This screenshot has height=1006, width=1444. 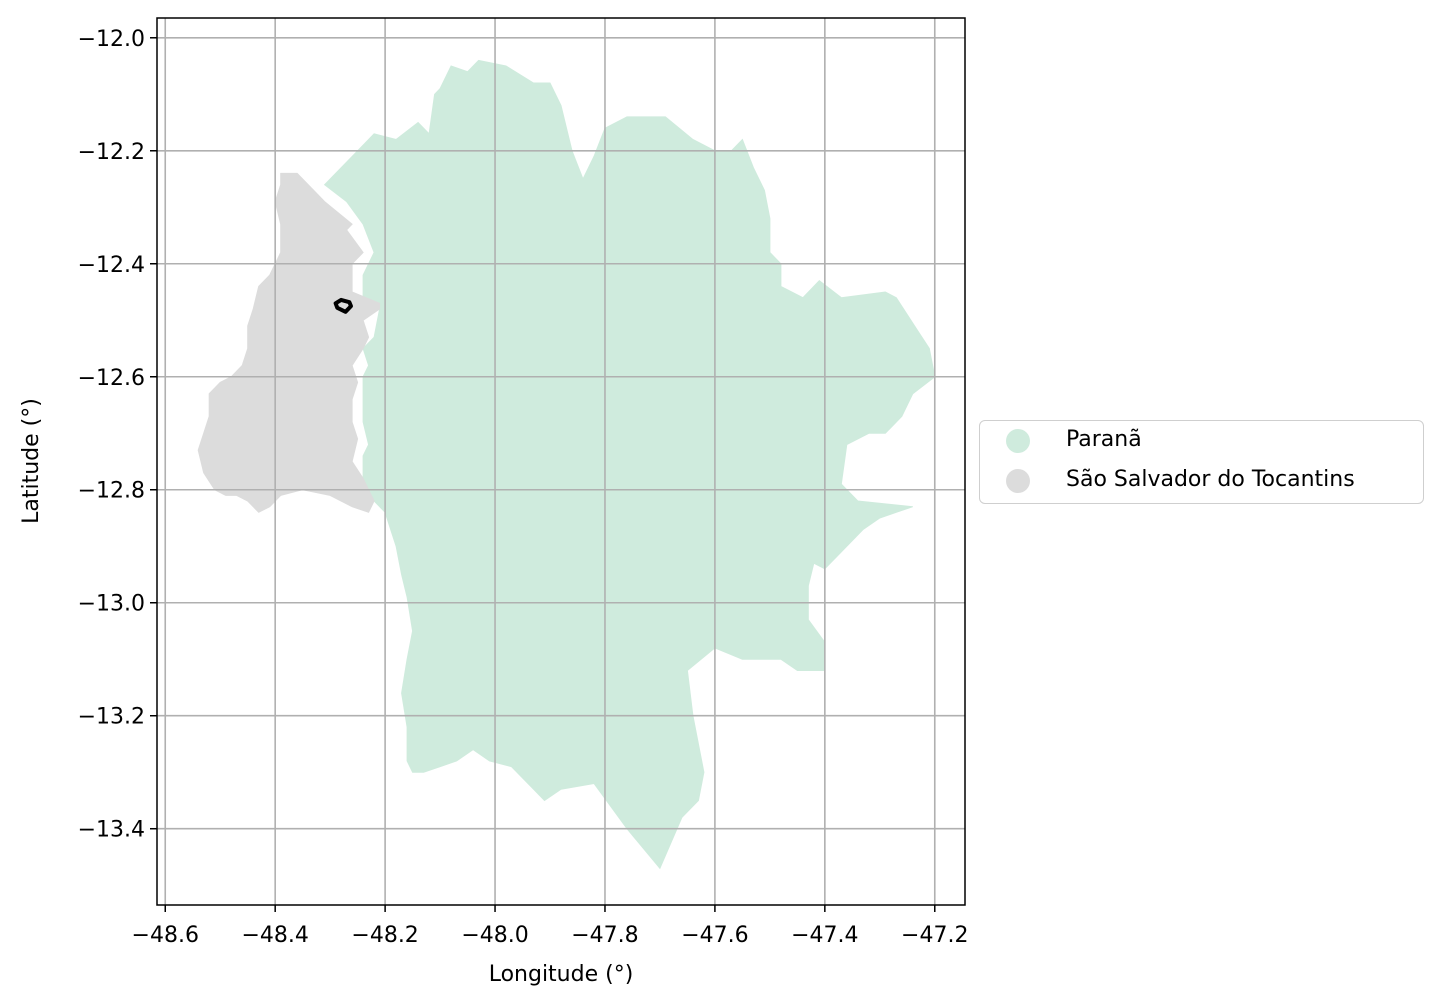 I want to click on x-tick-label: −48.6, so click(x=165, y=935).